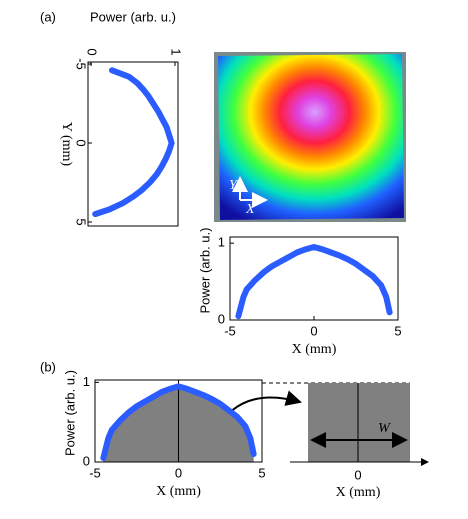  What do you see at coordinates (81, 221) in the screenshot?
I see `y-tick-label: 5` at bounding box center [81, 221].